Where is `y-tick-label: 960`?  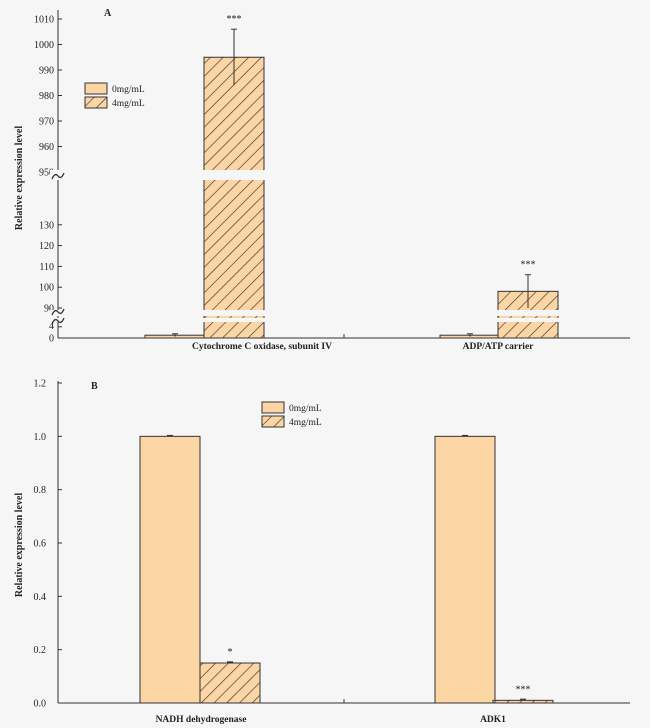 y-tick-label: 960 is located at coordinates (46, 147).